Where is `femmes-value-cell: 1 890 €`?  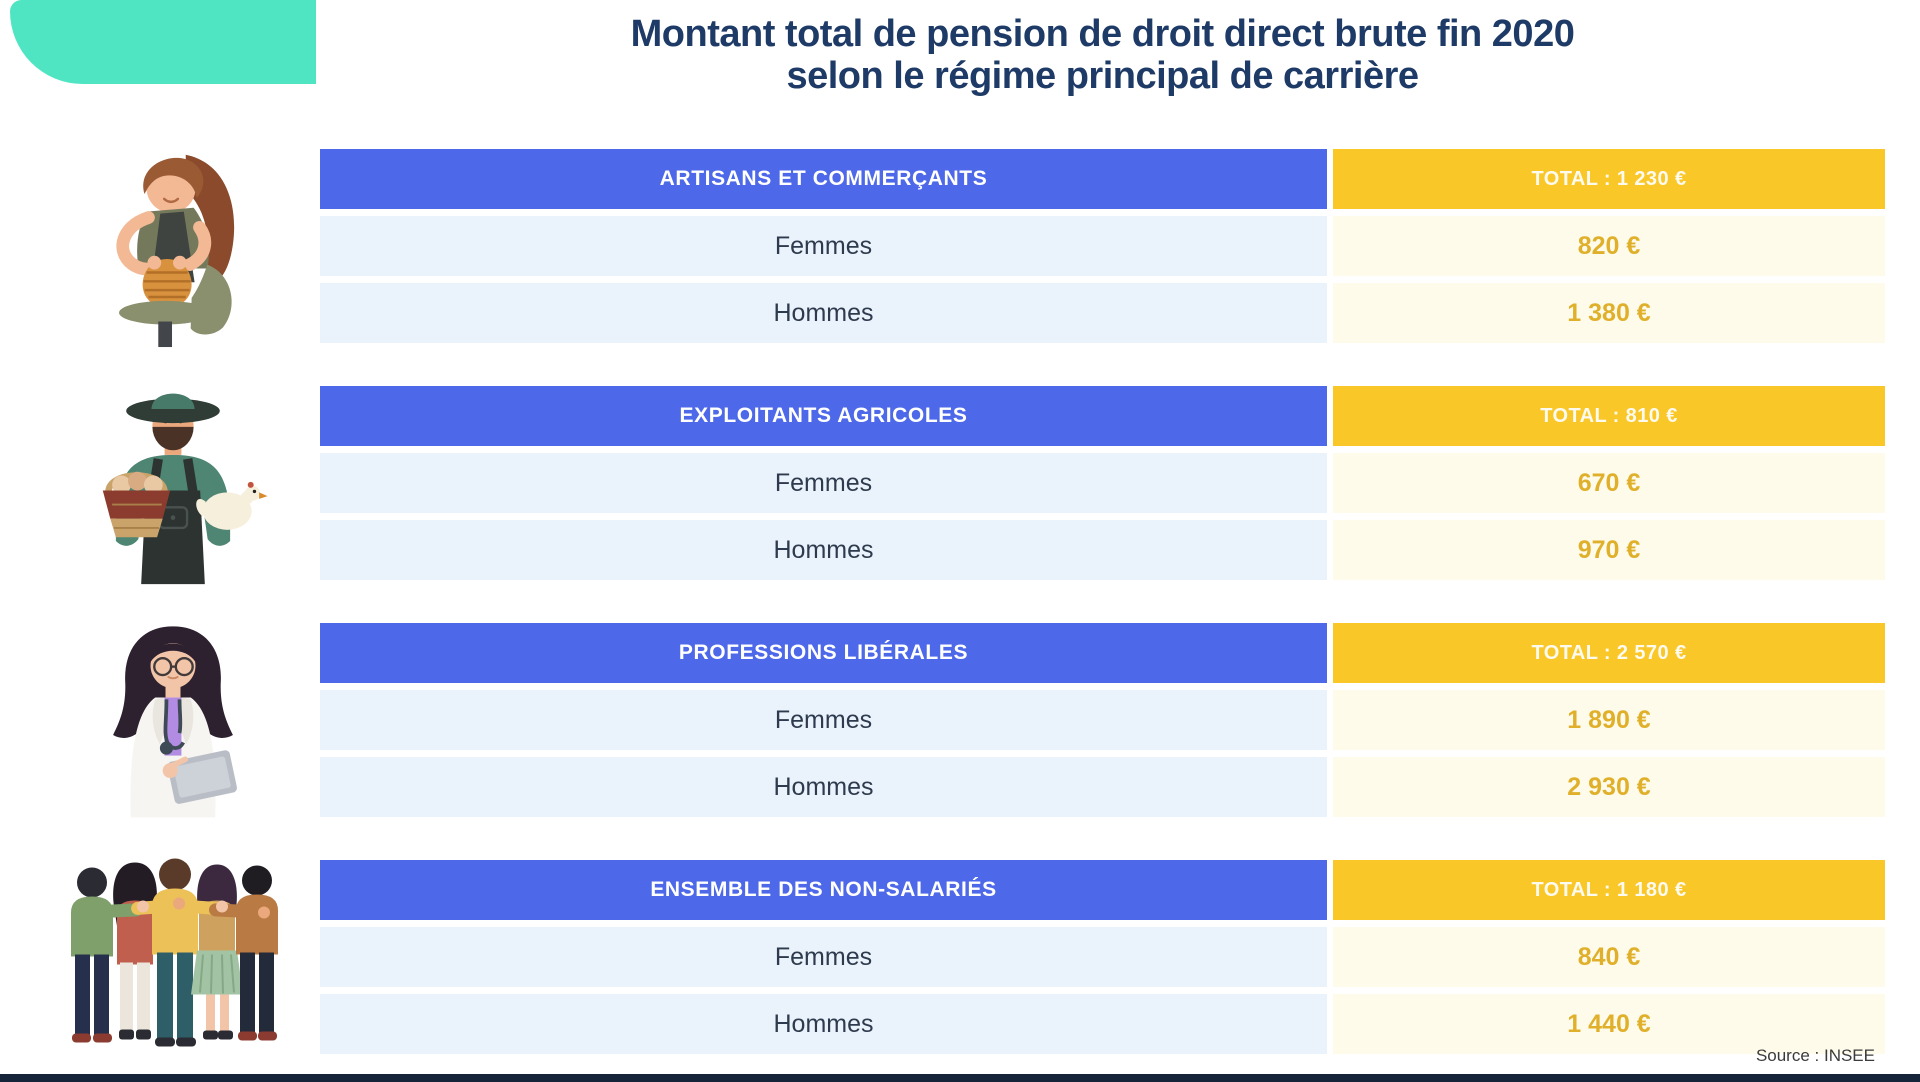 femmes-value-cell: 1 890 € is located at coordinates (1609, 720).